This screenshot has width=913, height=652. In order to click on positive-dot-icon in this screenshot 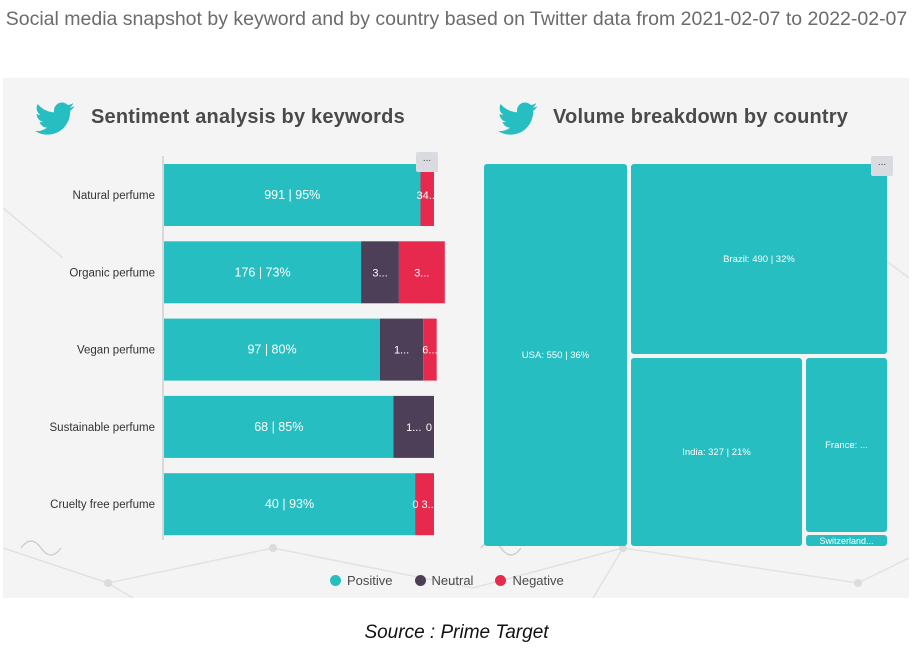, I will do `click(335, 580)`.